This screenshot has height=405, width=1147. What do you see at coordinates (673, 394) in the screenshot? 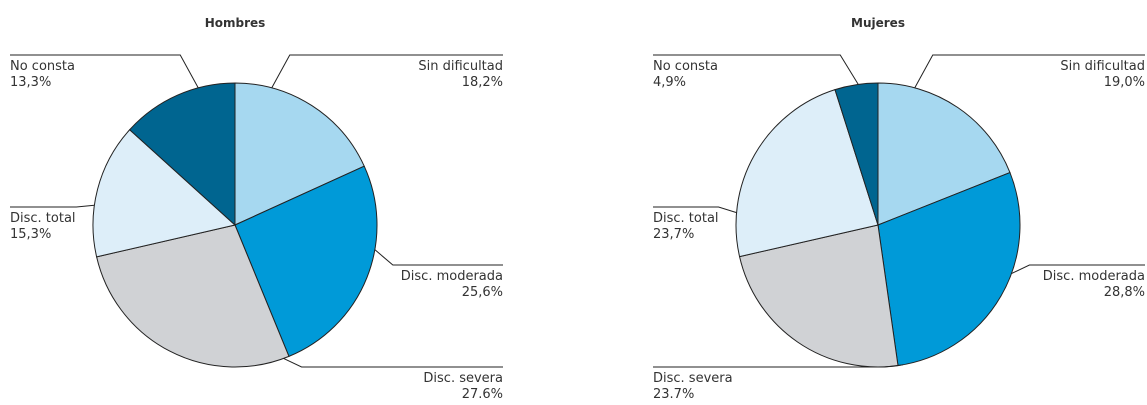
I see `slice-value: 23.7%` at bounding box center [673, 394].